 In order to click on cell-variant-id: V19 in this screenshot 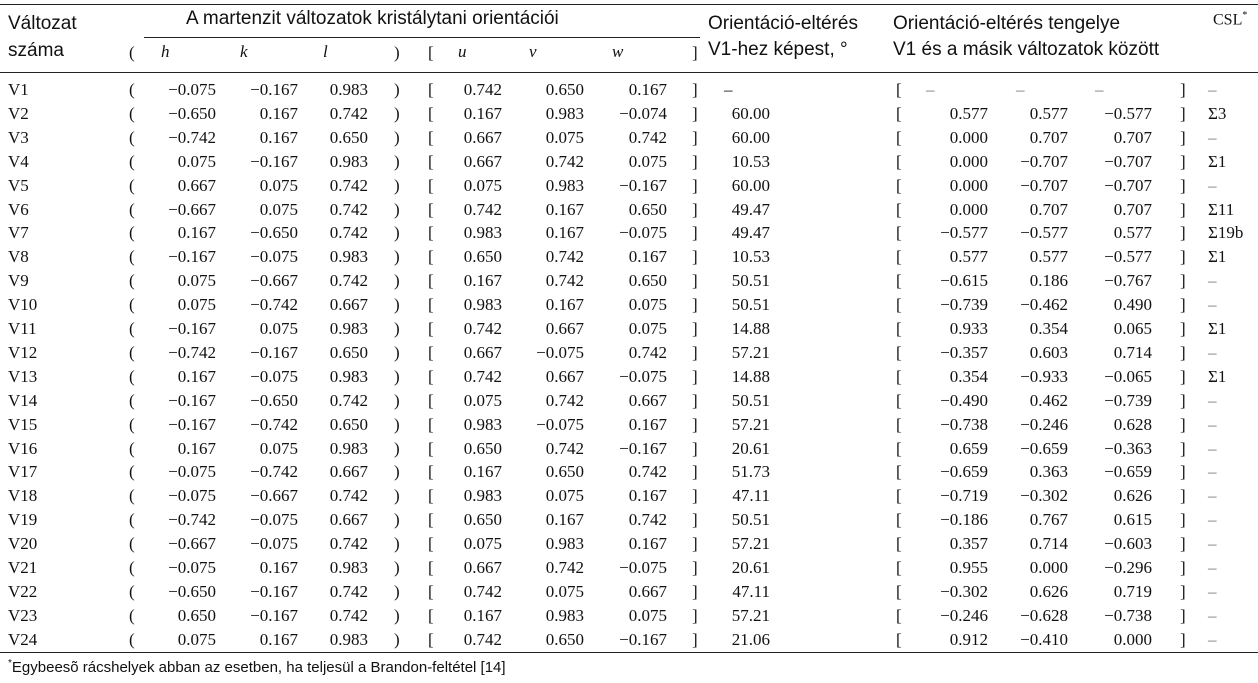, I will do `click(23, 519)`.